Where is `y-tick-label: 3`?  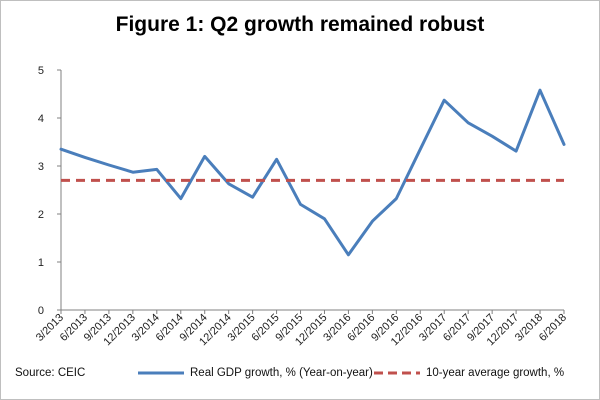
y-tick-label: 3 is located at coordinates (41, 167).